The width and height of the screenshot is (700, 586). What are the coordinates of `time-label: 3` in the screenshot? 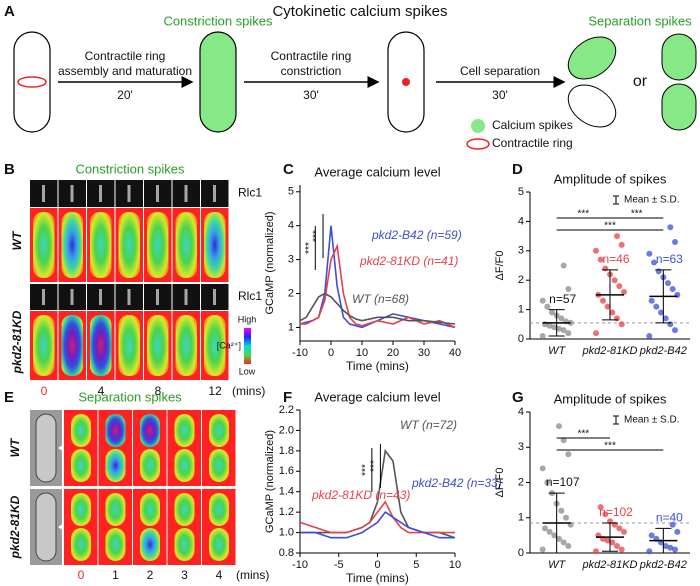 It's located at (184, 575).